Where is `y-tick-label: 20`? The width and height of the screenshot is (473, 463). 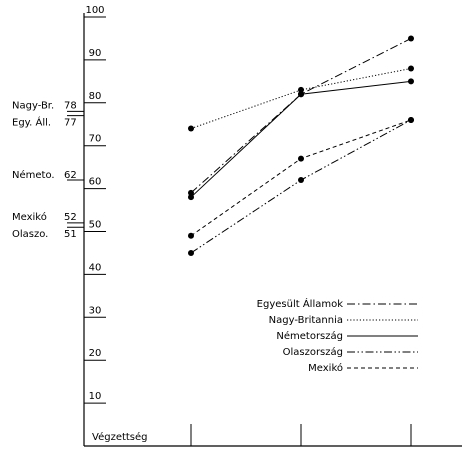
y-tick-label: 20 is located at coordinates (95, 353).